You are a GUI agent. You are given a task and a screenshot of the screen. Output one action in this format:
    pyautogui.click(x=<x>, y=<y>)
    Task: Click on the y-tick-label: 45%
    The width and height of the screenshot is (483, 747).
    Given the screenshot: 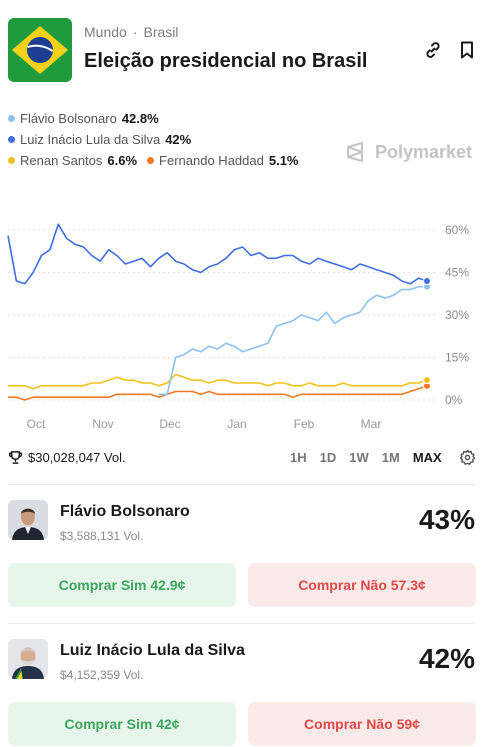 What is the action you would take?
    pyautogui.click(x=457, y=273)
    